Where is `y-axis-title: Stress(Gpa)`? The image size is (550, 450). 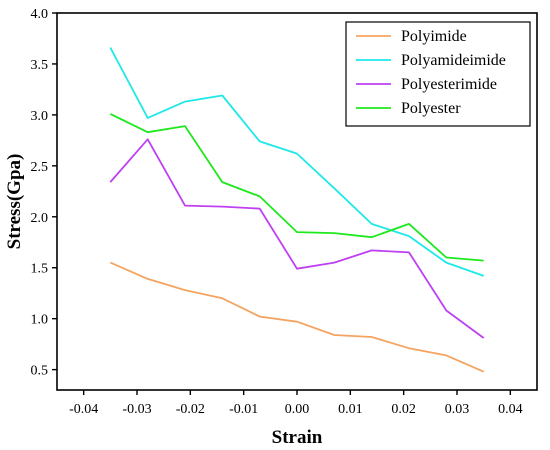
y-axis-title: Stress(Gpa) is located at coordinates (14, 202).